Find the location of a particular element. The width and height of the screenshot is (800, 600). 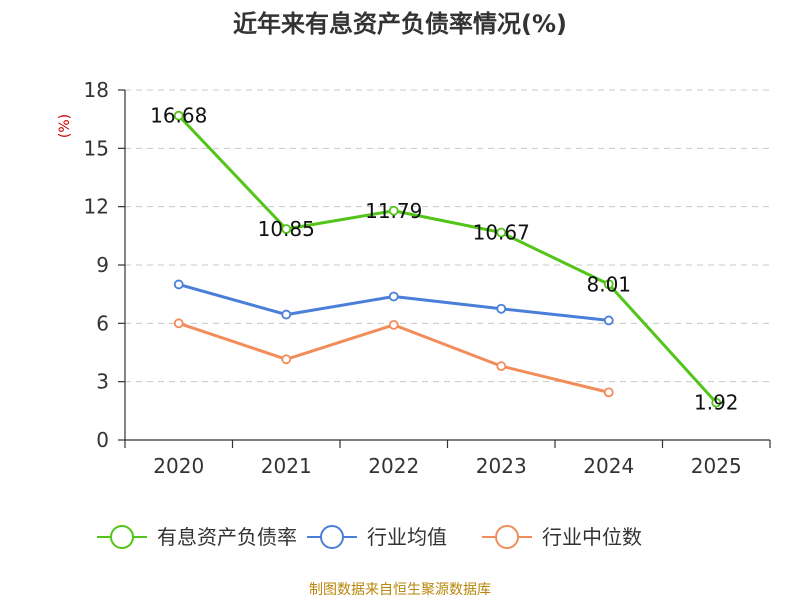

series-line is located at coordinates (393, 302).